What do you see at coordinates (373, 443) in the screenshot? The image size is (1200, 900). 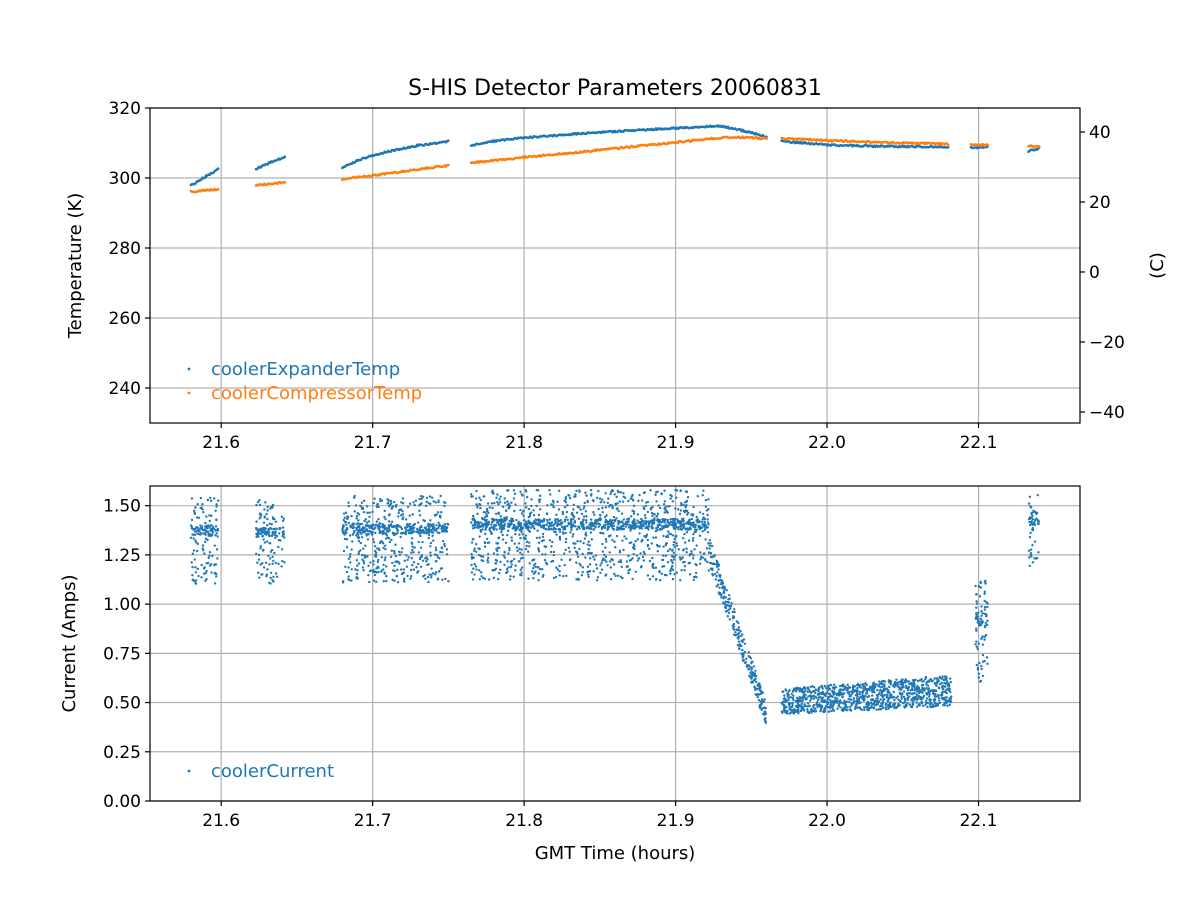 I see `x-tick-label: 21.7` at bounding box center [373, 443].